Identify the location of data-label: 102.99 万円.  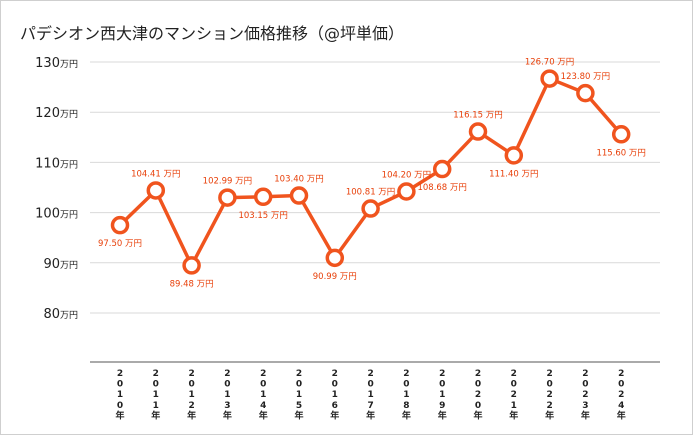
(227, 182).